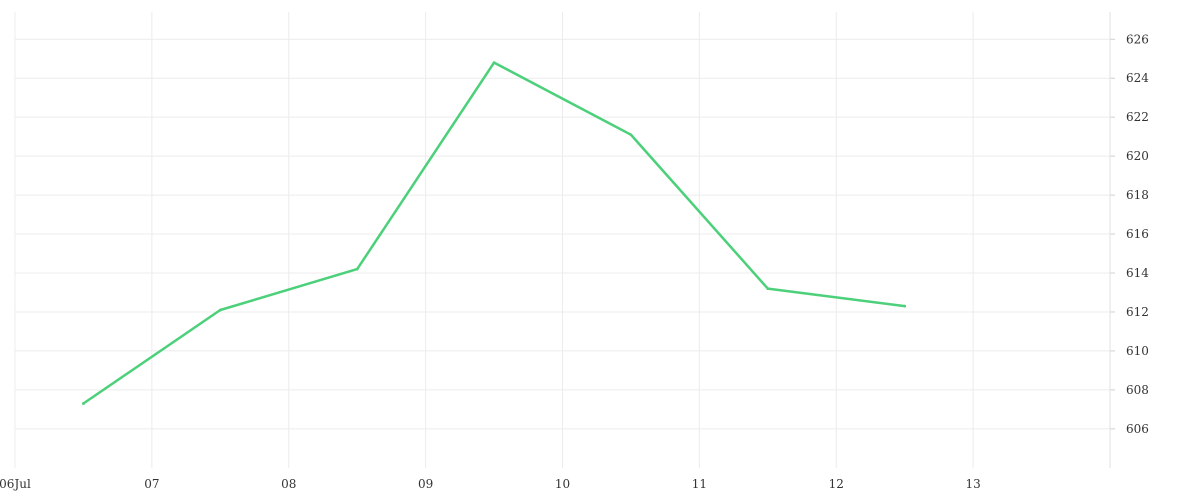 This screenshot has width=1200, height=500. What do you see at coordinates (1137, 78) in the screenshot?
I see `y-tick-label: 624` at bounding box center [1137, 78].